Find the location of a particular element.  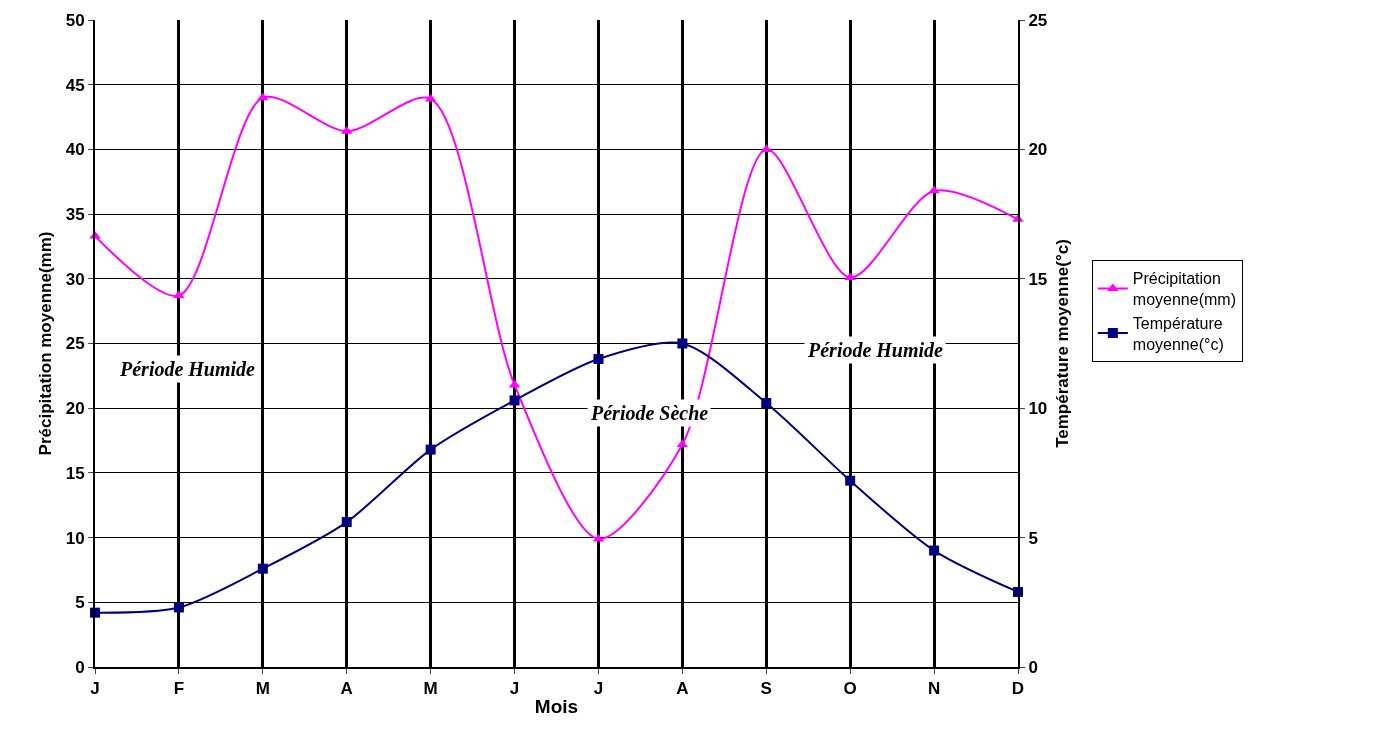

y-tick-label: 50 is located at coordinates (75, 20).